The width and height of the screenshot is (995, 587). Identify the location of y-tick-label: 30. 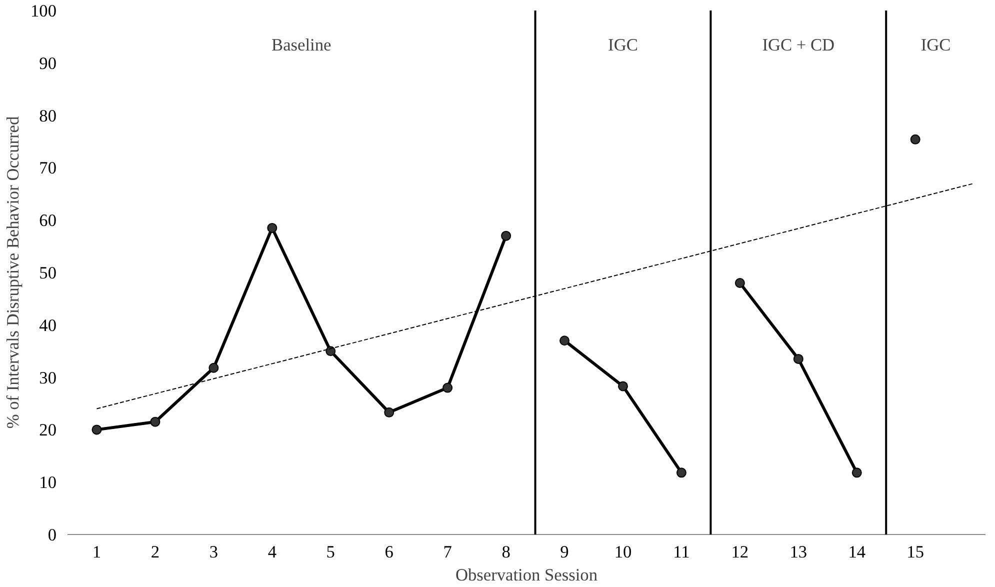
(47, 378).